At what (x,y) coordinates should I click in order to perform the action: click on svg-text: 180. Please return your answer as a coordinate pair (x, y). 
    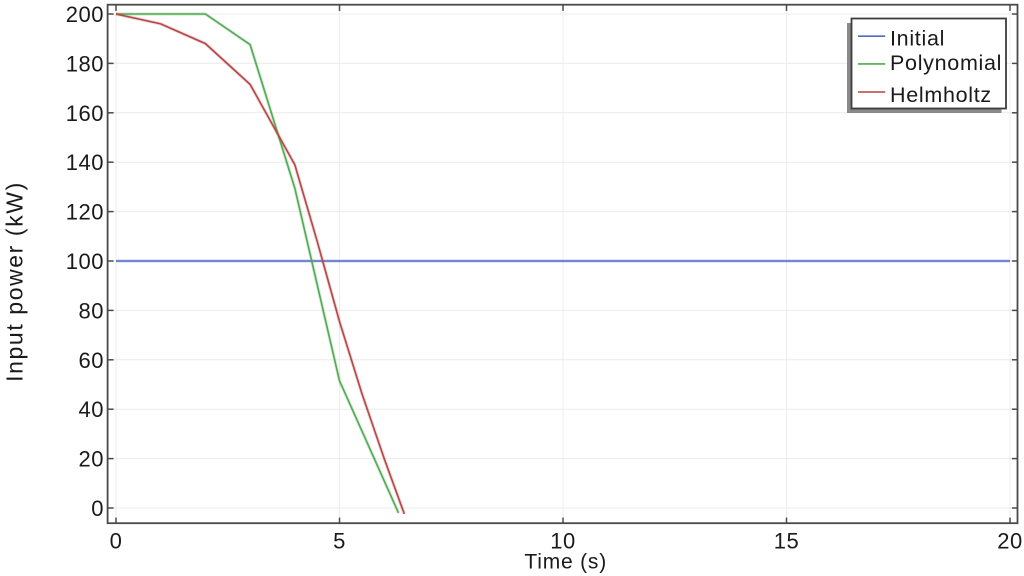
    Looking at the image, I should click on (85, 63).